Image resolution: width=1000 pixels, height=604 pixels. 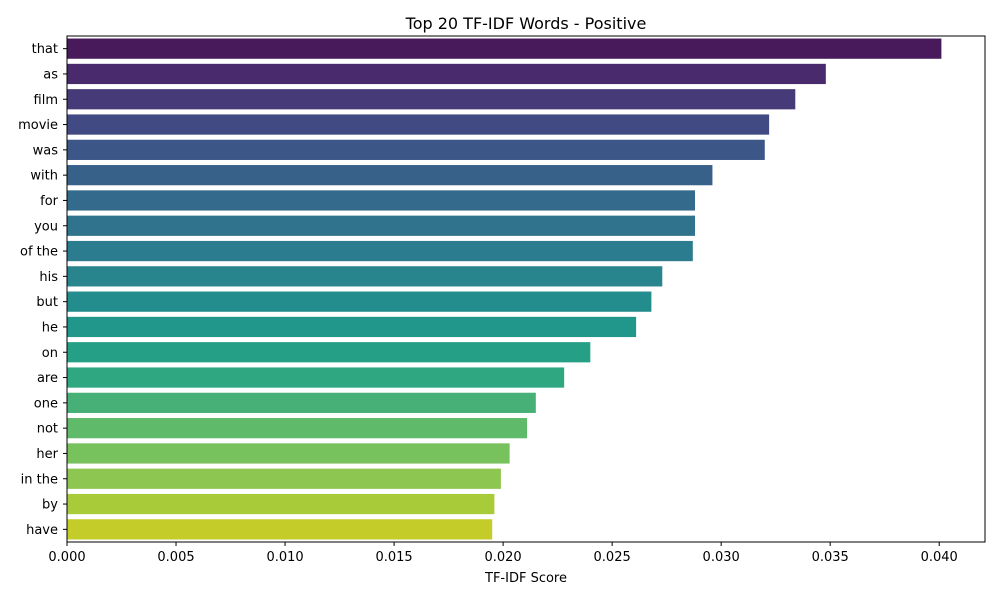 What do you see at coordinates (446, 74) in the screenshot?
I see `bar-as` at bounding box center [446, 74].